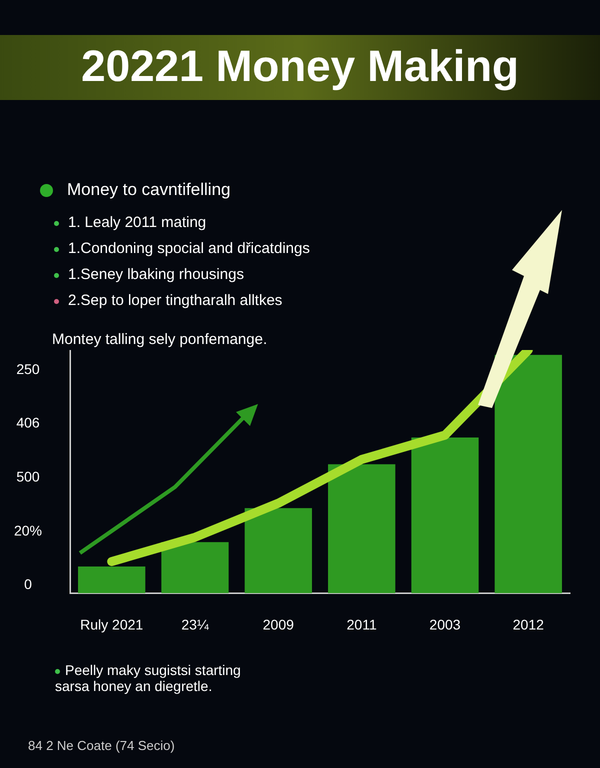  I want to click on text: 1.Seney lbaking rhousings, so click(156, 274).